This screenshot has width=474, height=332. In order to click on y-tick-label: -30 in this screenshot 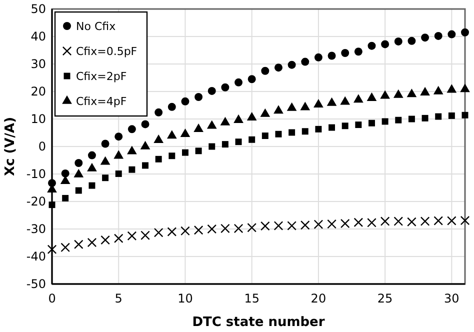, I will do `click(36, 229)`.